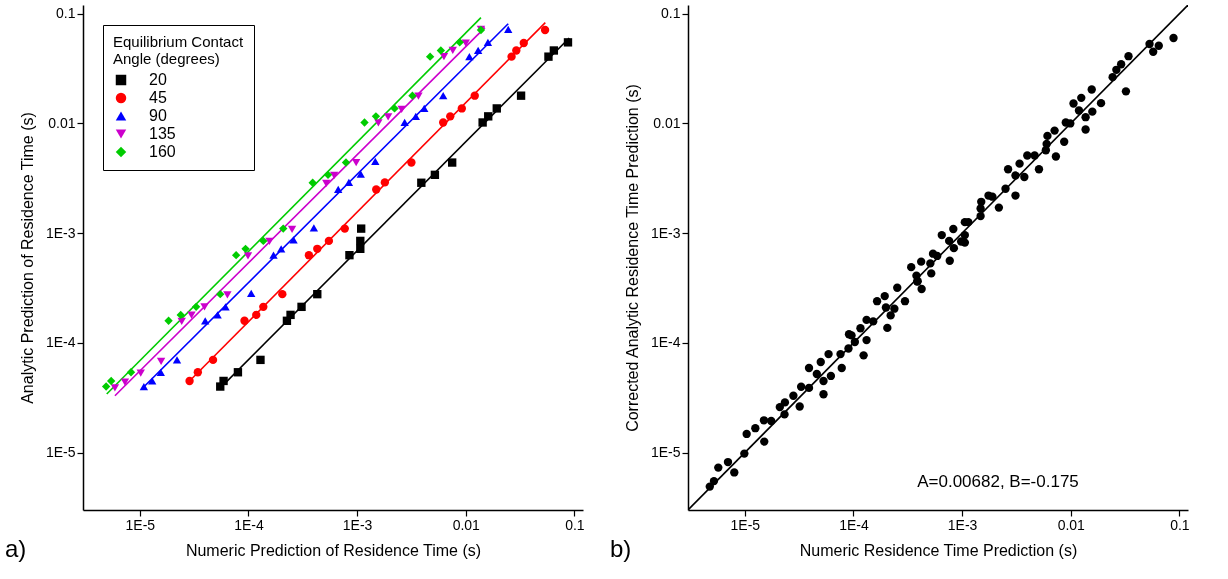  What do you see at coordinates (178, 50) in the screenshot?
I see `legend-title: Equilibrium Contact Angle (degrees)` at bounding box center [178, 50].